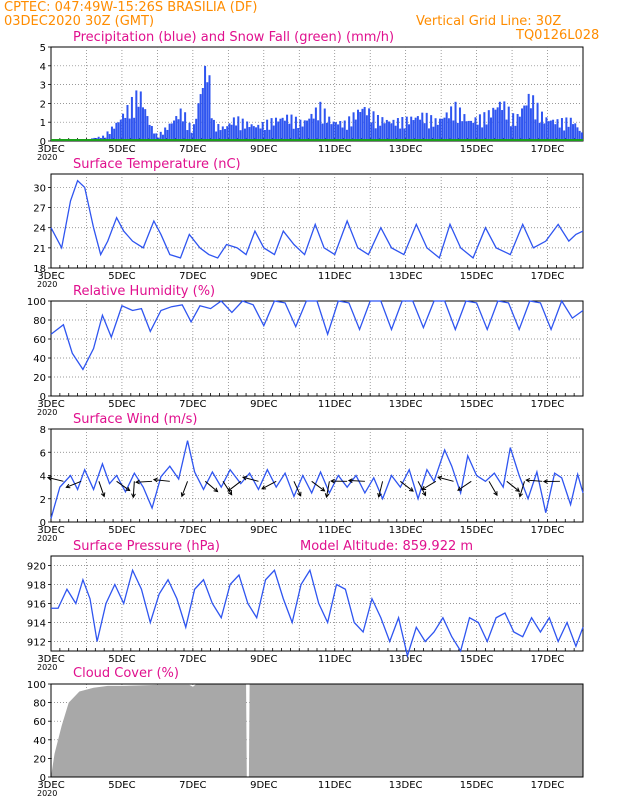 Image resolution: width=618 pixels, height=800 pixels. I want to click on y-tick-label: 914, so click(36, 624).